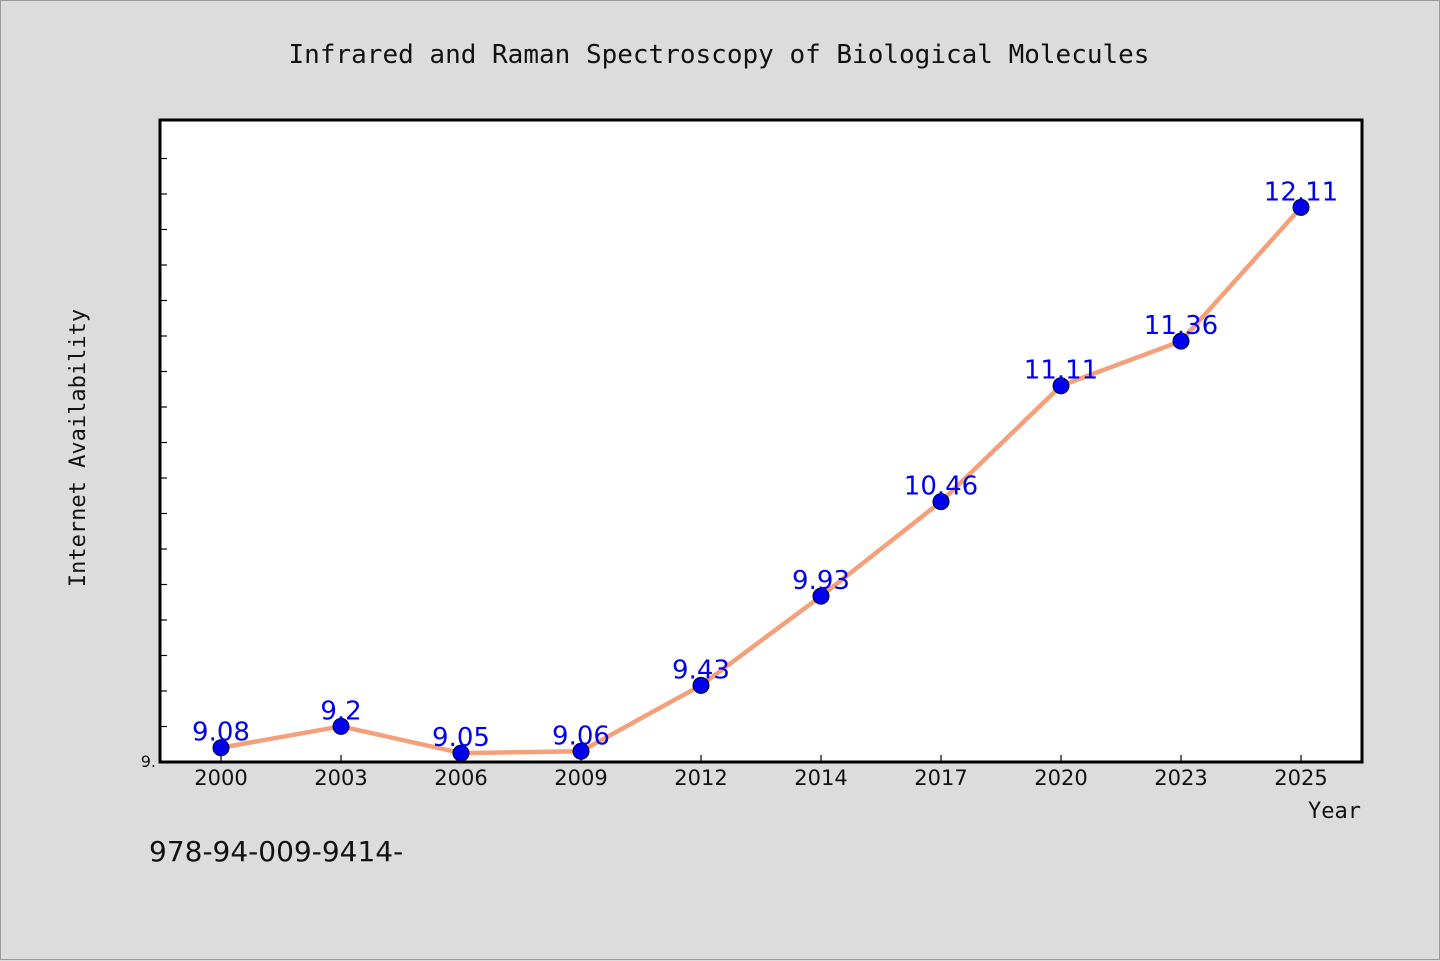 The width and height of the screenshot is (1440, 961). Describe the element at coordinates (701, 670) in the screenshot. I see `data-label: 9.43` at that location.